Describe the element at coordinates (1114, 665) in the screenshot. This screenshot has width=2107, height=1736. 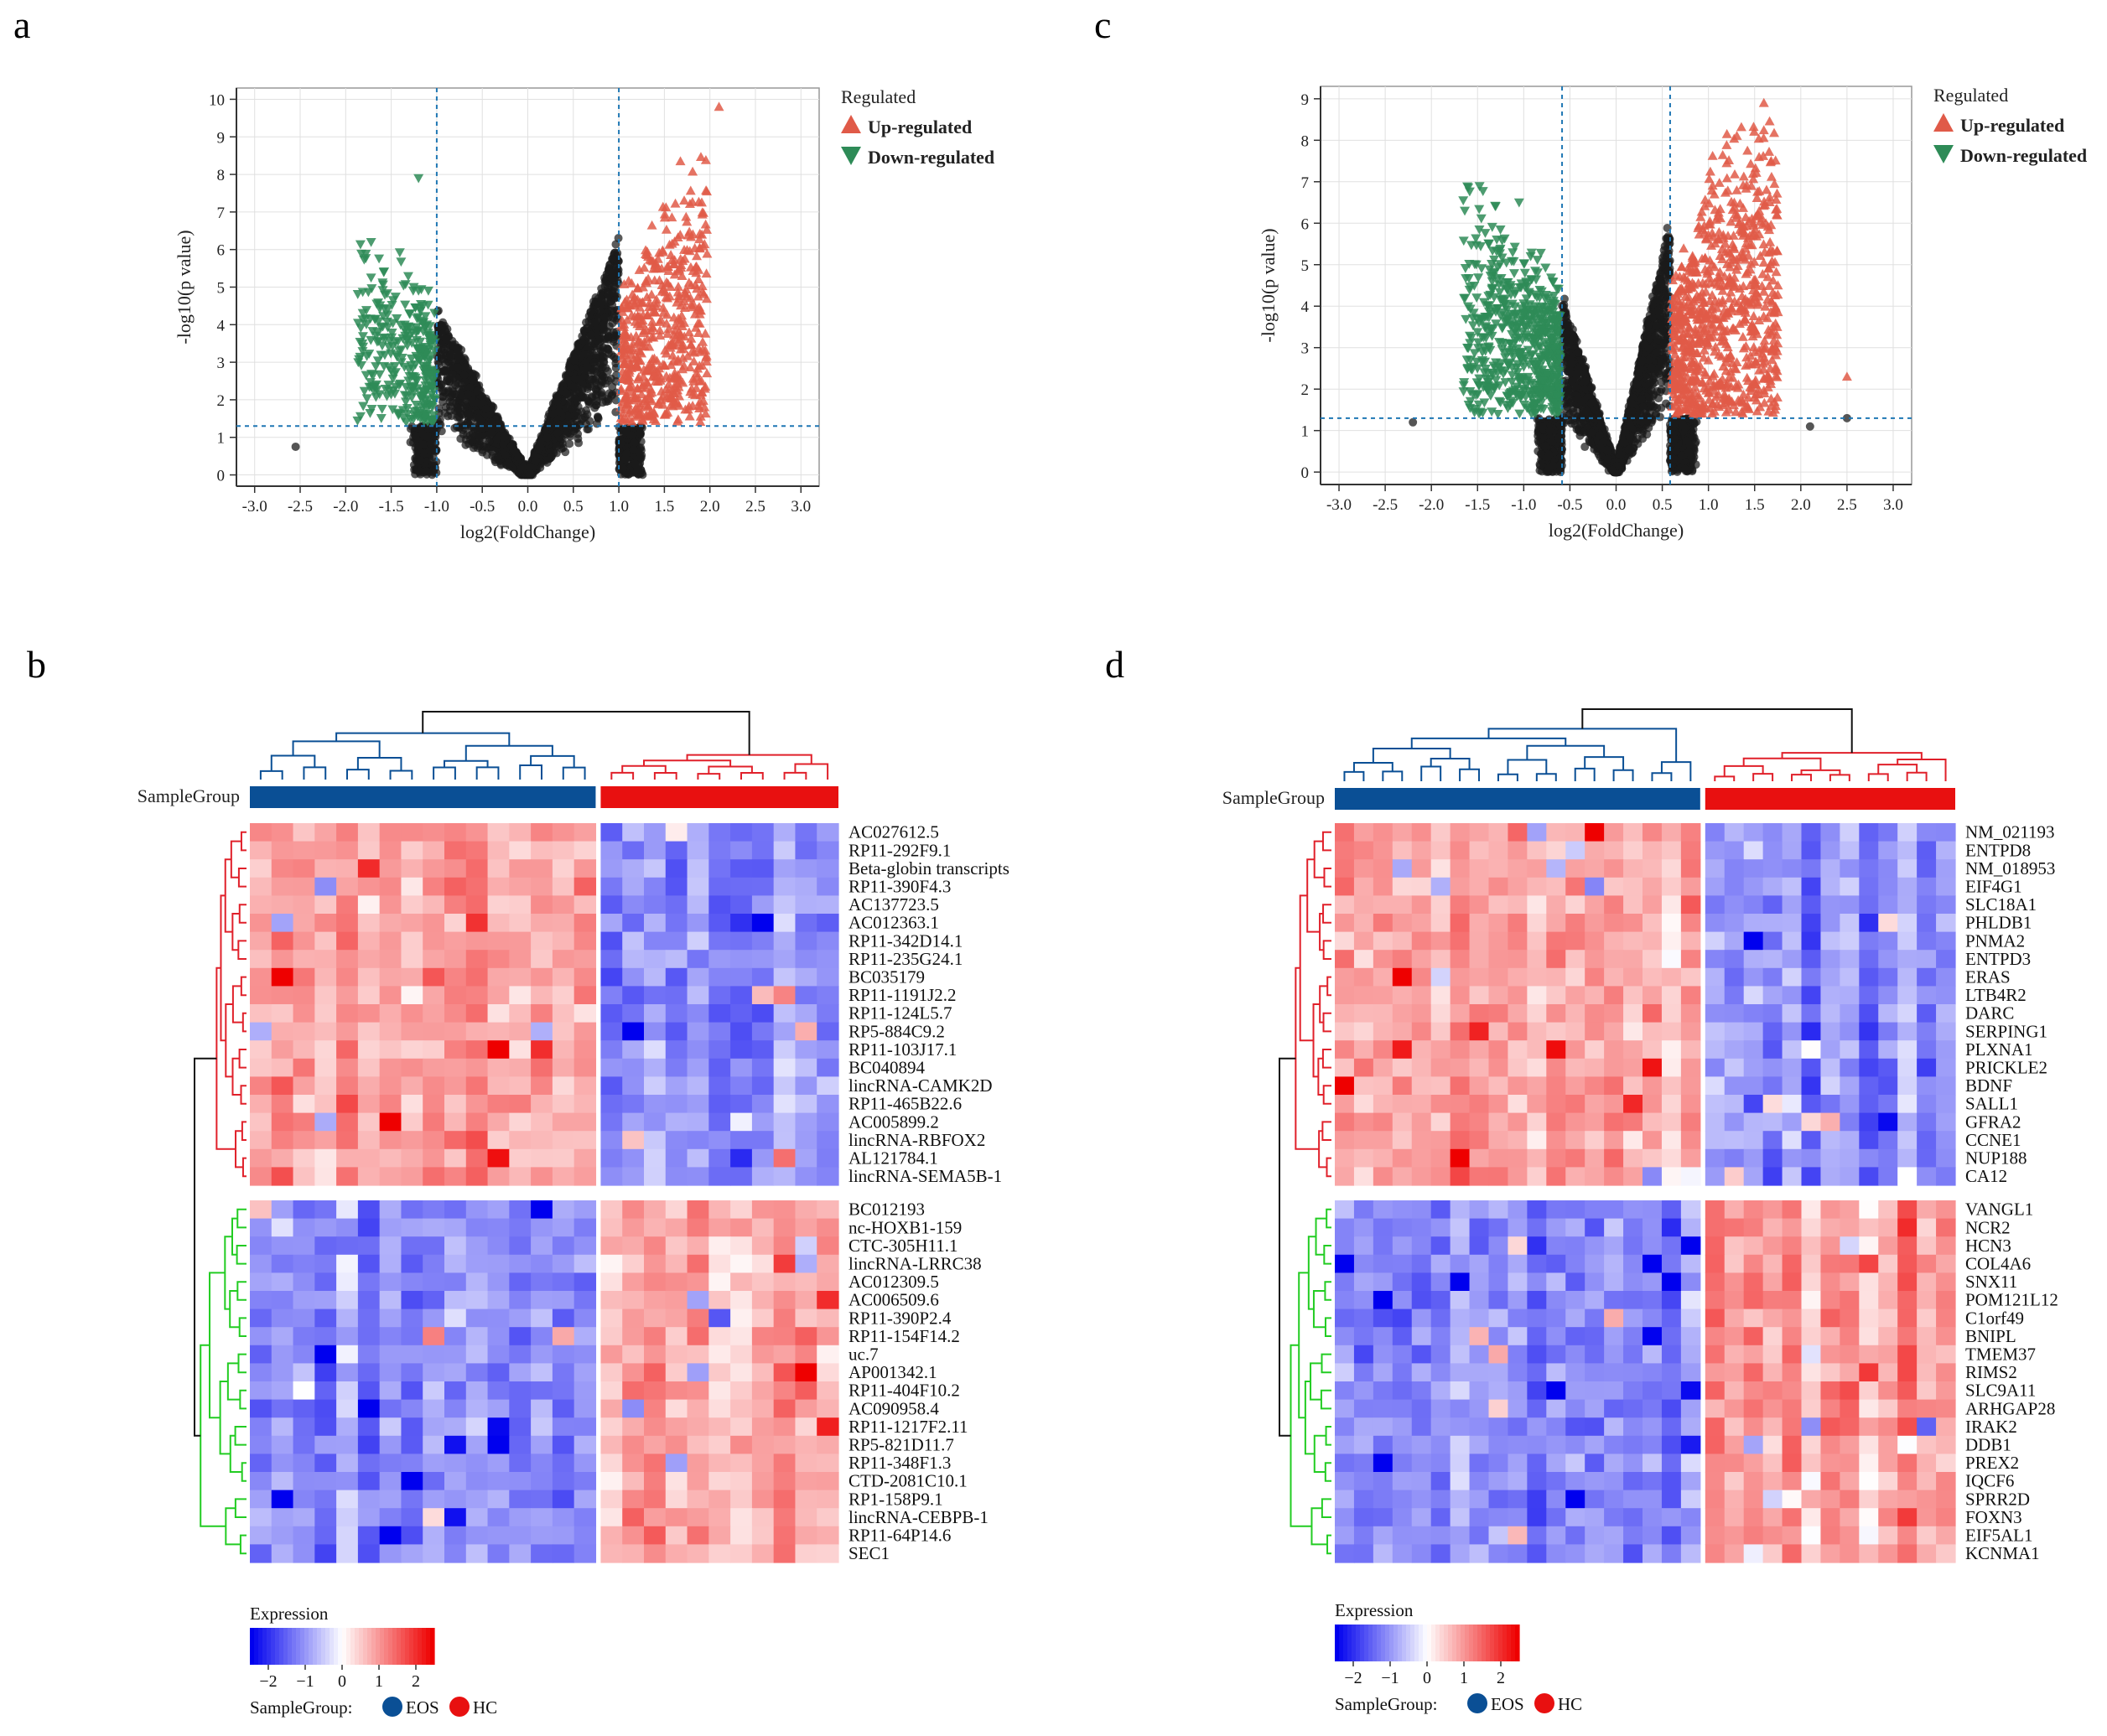
I see `panel-label-d: d` at that location.